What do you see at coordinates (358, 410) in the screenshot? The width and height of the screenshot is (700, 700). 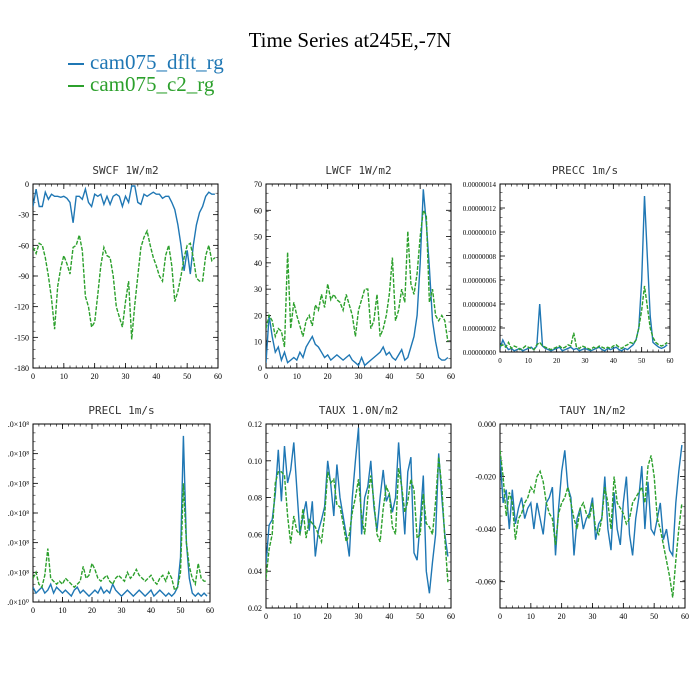 I see `panel-title: TAUX 1.0N/m2` at bounding box center [358, 410].